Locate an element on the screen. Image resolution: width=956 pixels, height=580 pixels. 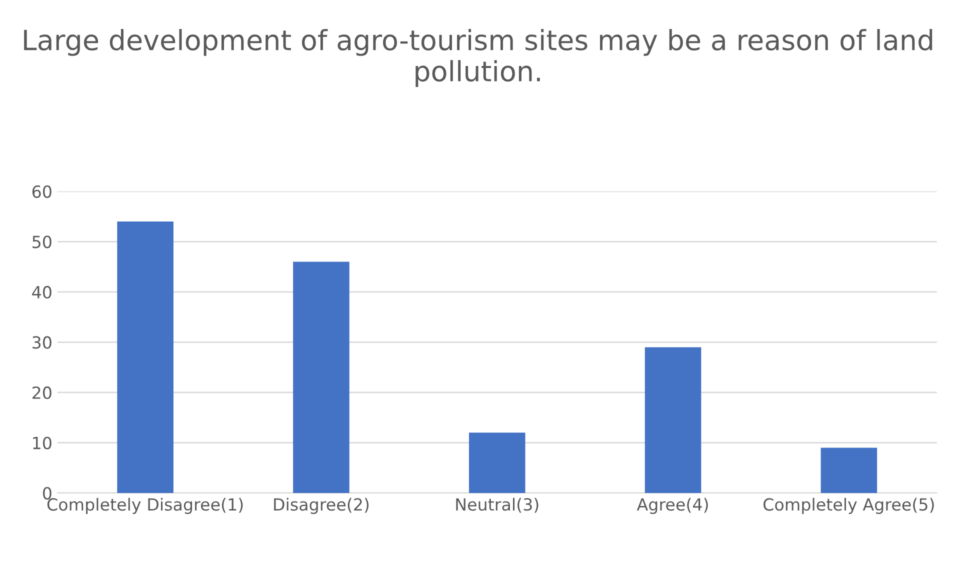
y-tick-label: 30 is located at coordinates (42, 342).